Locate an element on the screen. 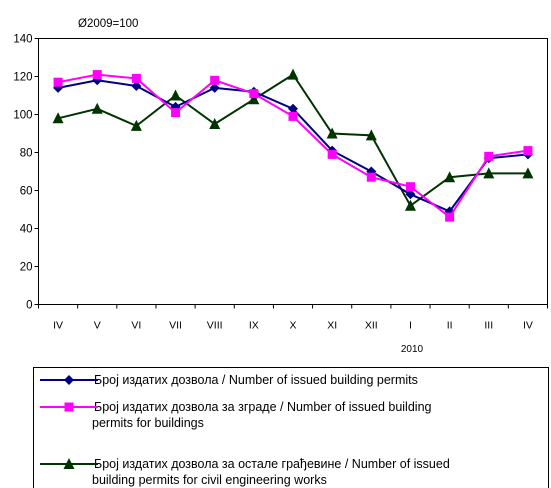  y-tick-label: 80 is located at coordinates (26, 154).